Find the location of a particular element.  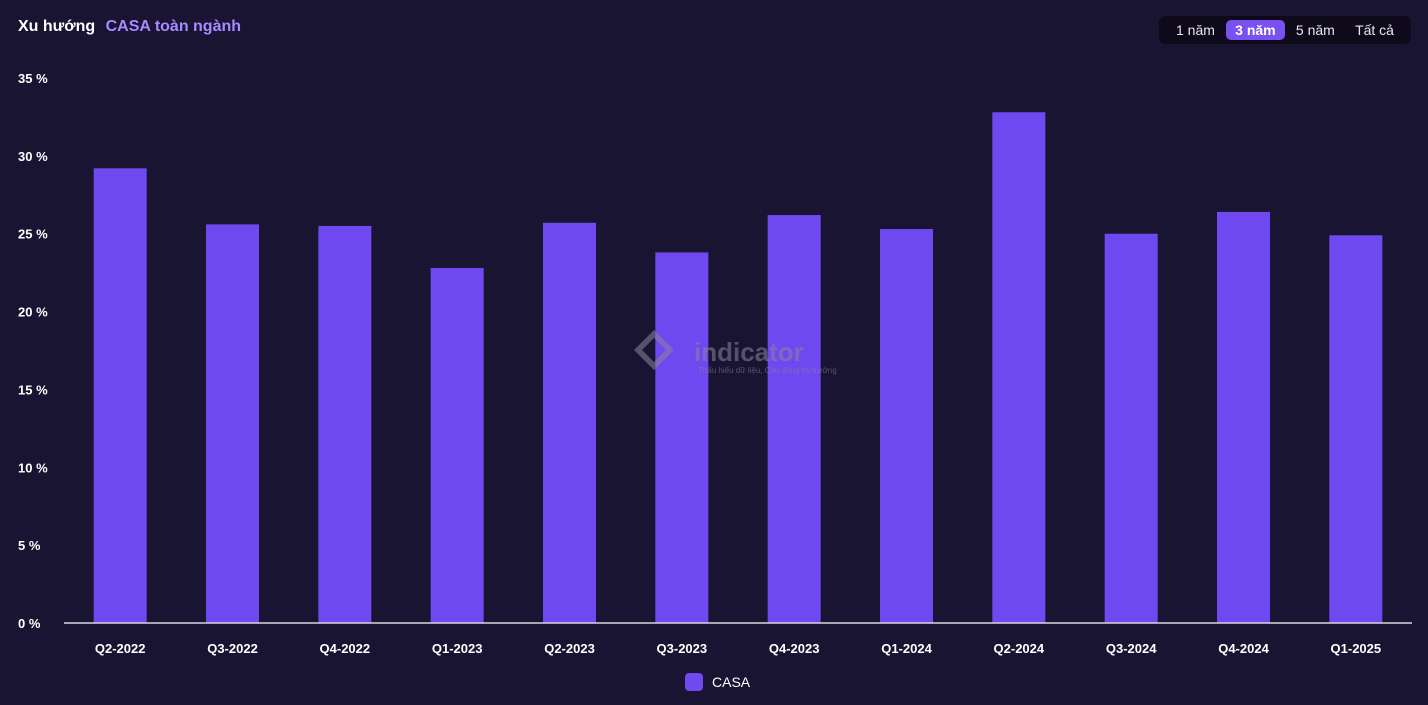

x-tick-label: Q2-2024 is located at coordinates (1019, 648).